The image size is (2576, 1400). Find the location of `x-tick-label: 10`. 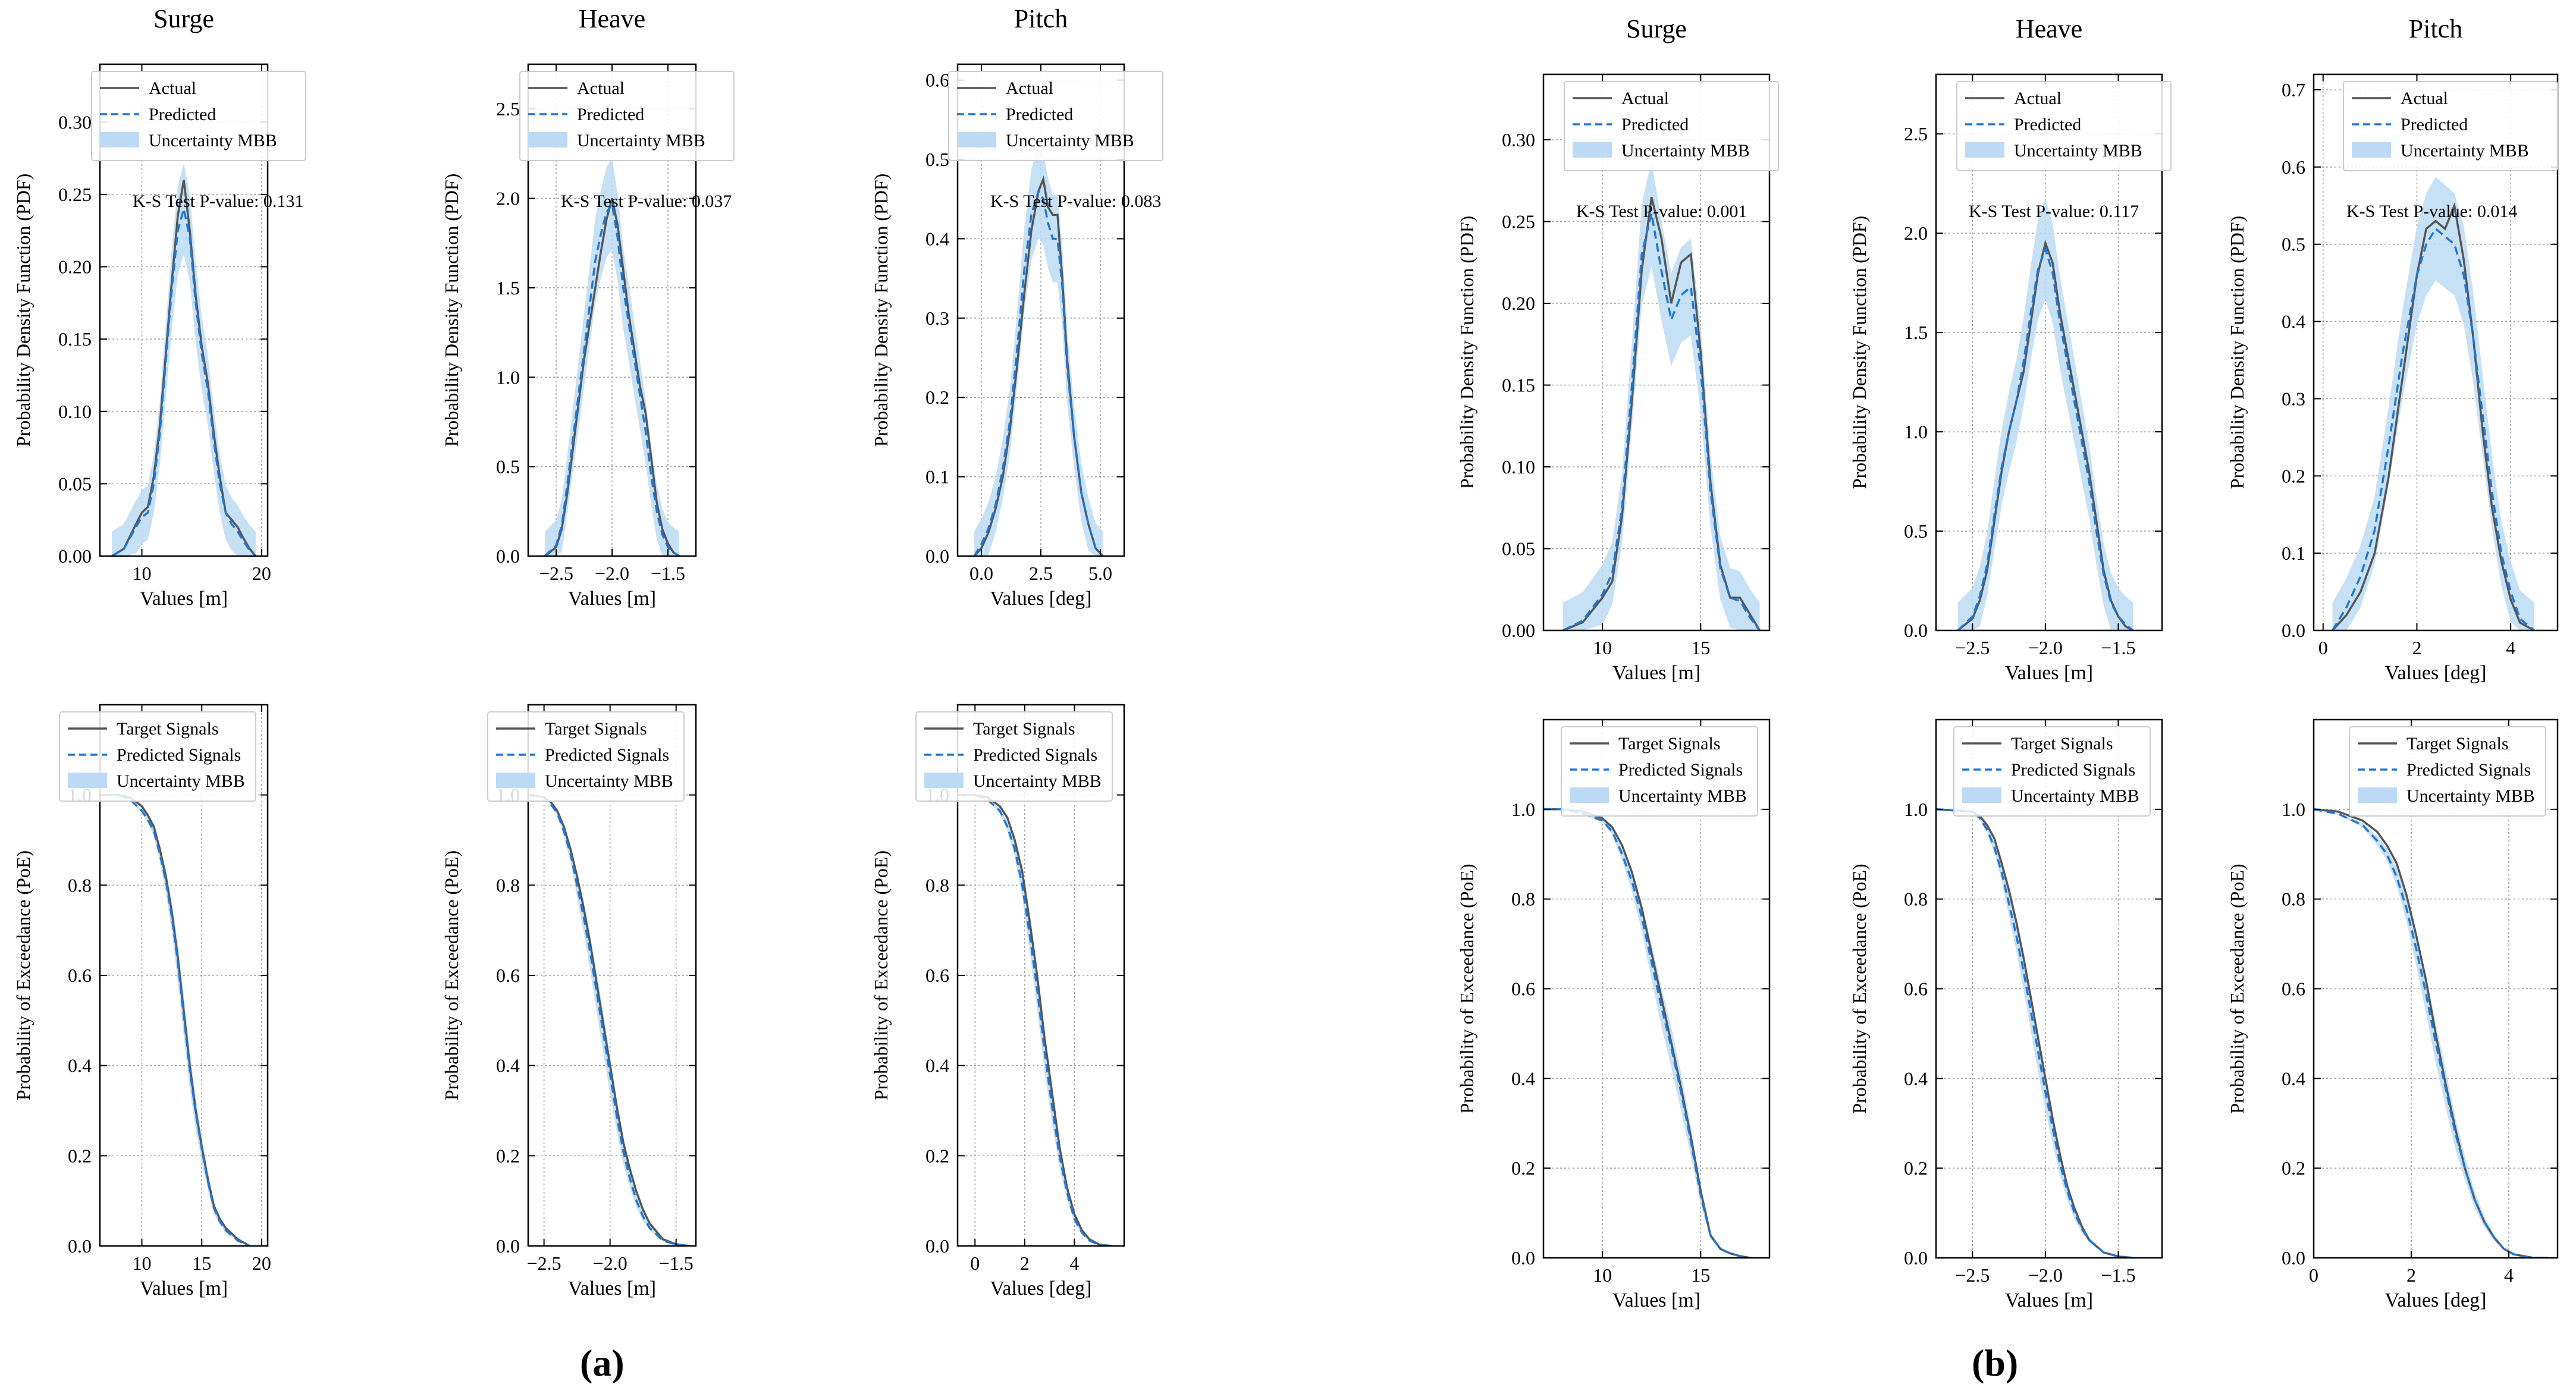

x-tick-label: 10 is located at coordinates (142, 1263).